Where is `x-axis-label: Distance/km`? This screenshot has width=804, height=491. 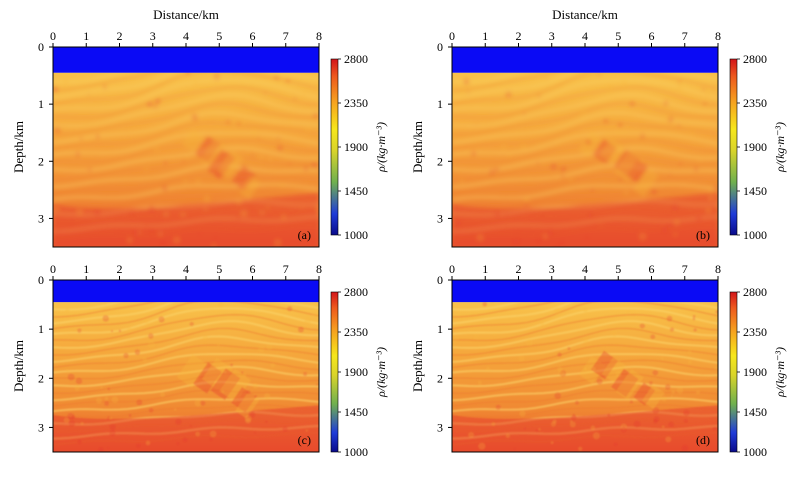 x-axis-label: Distance/km is located at coordinates (186, 14).